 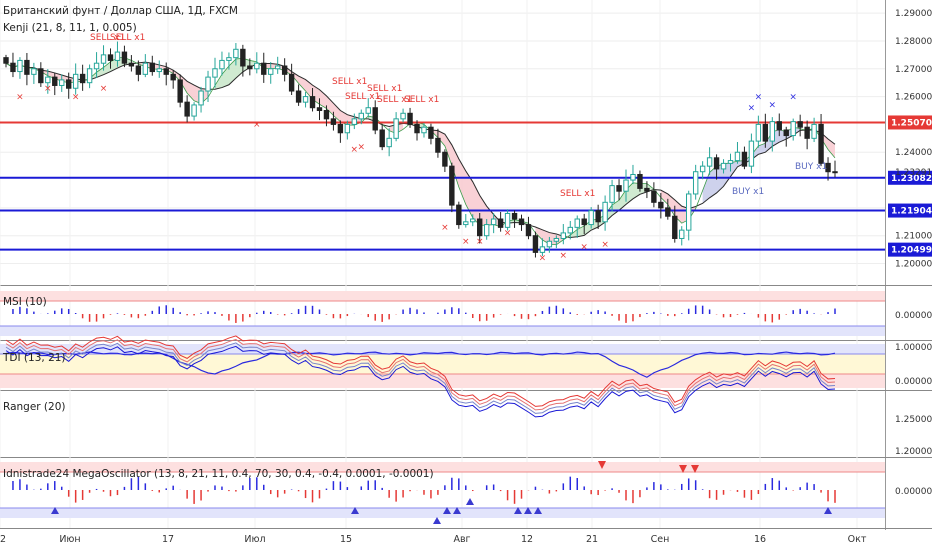 I want to click on last-price-label: 1.23291, so click(x=913, y=173).